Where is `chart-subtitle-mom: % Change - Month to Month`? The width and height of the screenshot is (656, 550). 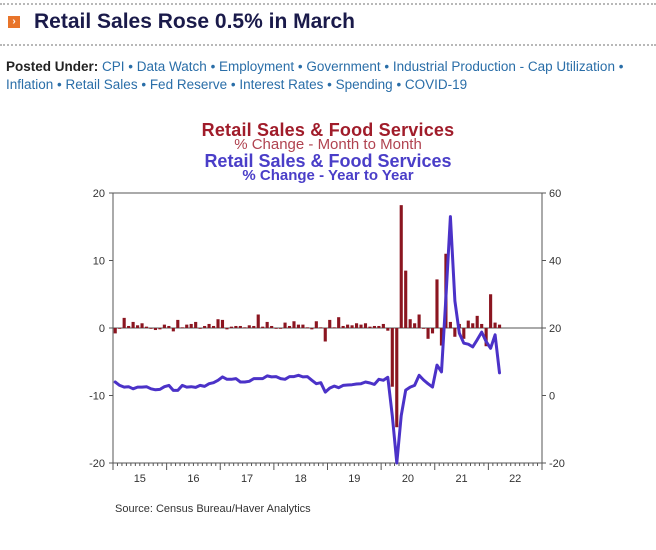
chart-subtitle-mom: % Change - Month to Month is located at coordinates (328, 144).